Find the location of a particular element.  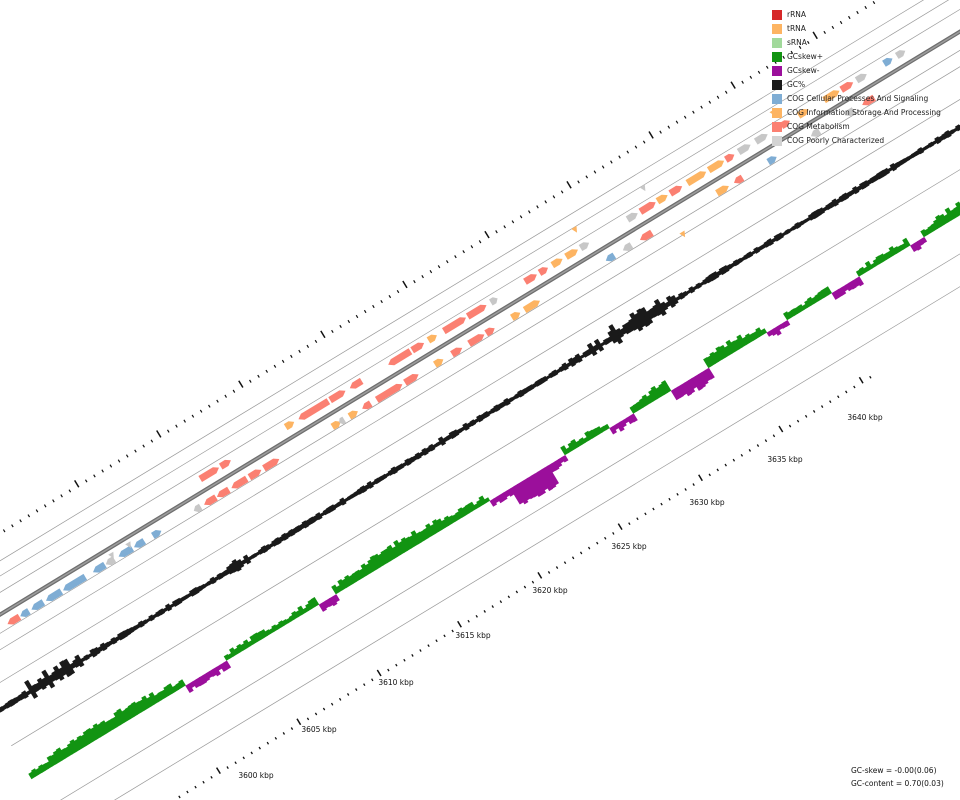

scale-label: 3625 kbp is located at coordinates (629, 546).